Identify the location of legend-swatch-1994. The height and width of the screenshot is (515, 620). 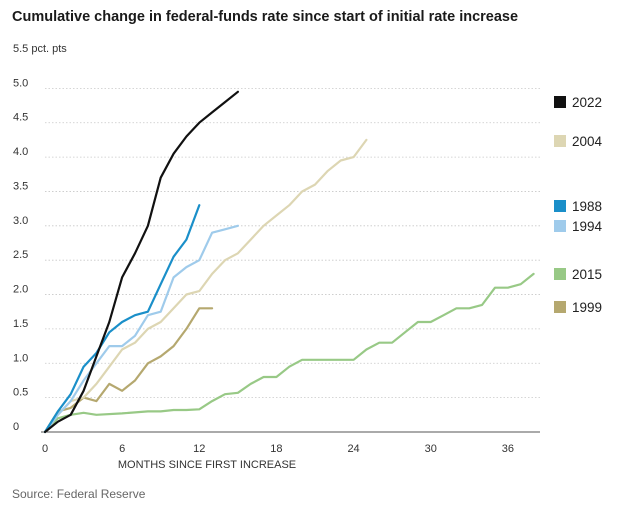
(560, 226).